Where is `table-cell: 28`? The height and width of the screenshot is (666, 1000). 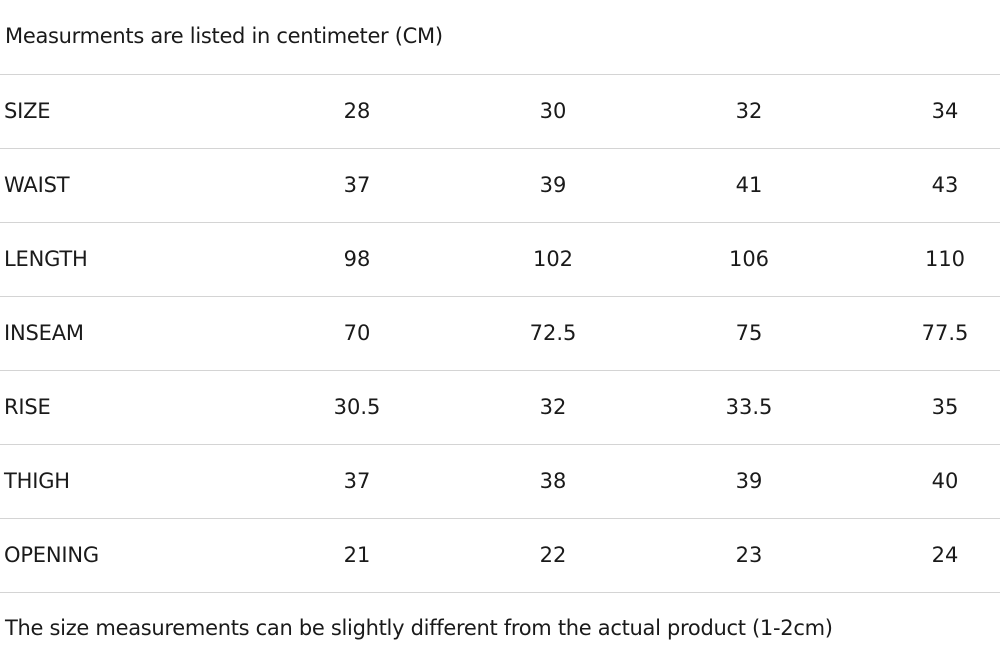
table-cell: 28 is located at coordinates (357, 111).